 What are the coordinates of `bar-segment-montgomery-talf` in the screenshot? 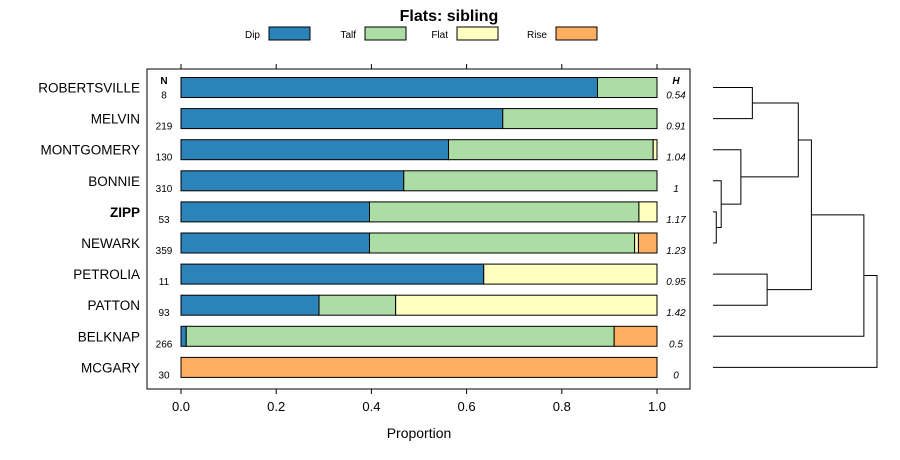 It's located at (551, 150).